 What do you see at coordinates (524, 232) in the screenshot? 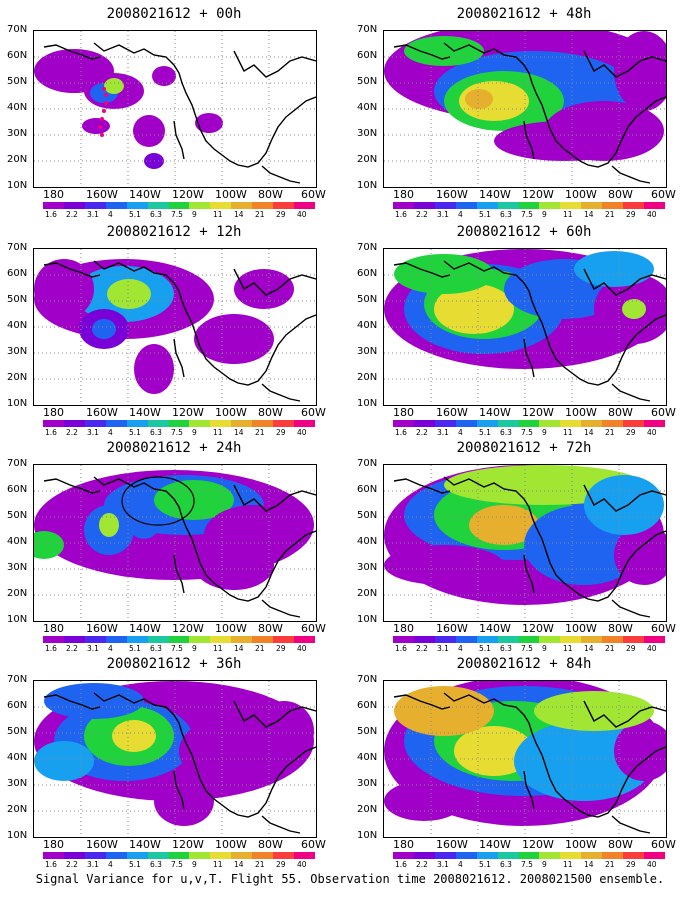
I see `panel-title: 2008021612 + 60h` at bounding box center [524, 232].